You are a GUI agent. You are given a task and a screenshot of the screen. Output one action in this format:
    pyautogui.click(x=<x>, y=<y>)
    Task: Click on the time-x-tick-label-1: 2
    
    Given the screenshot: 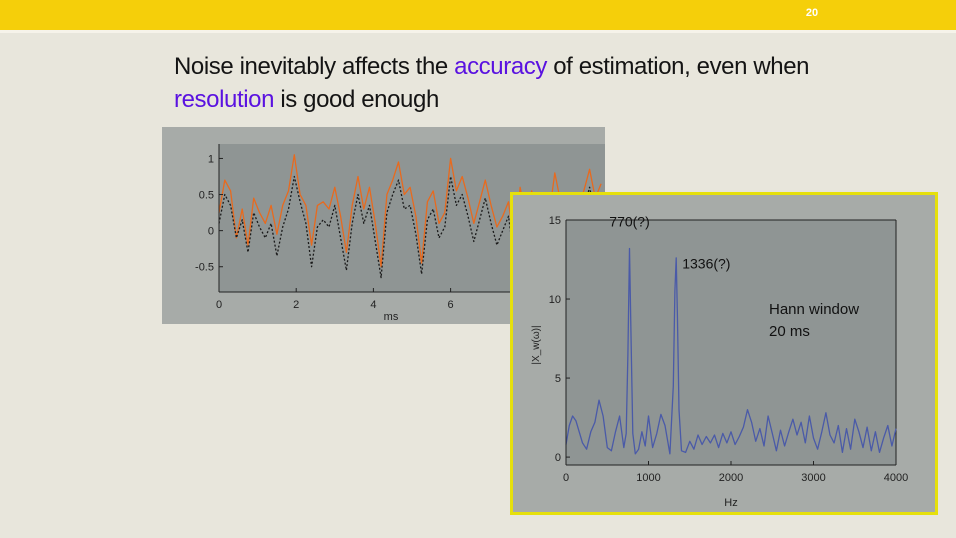 What is the action you would take?
    pyautogui.click(x=296, y=305)
    